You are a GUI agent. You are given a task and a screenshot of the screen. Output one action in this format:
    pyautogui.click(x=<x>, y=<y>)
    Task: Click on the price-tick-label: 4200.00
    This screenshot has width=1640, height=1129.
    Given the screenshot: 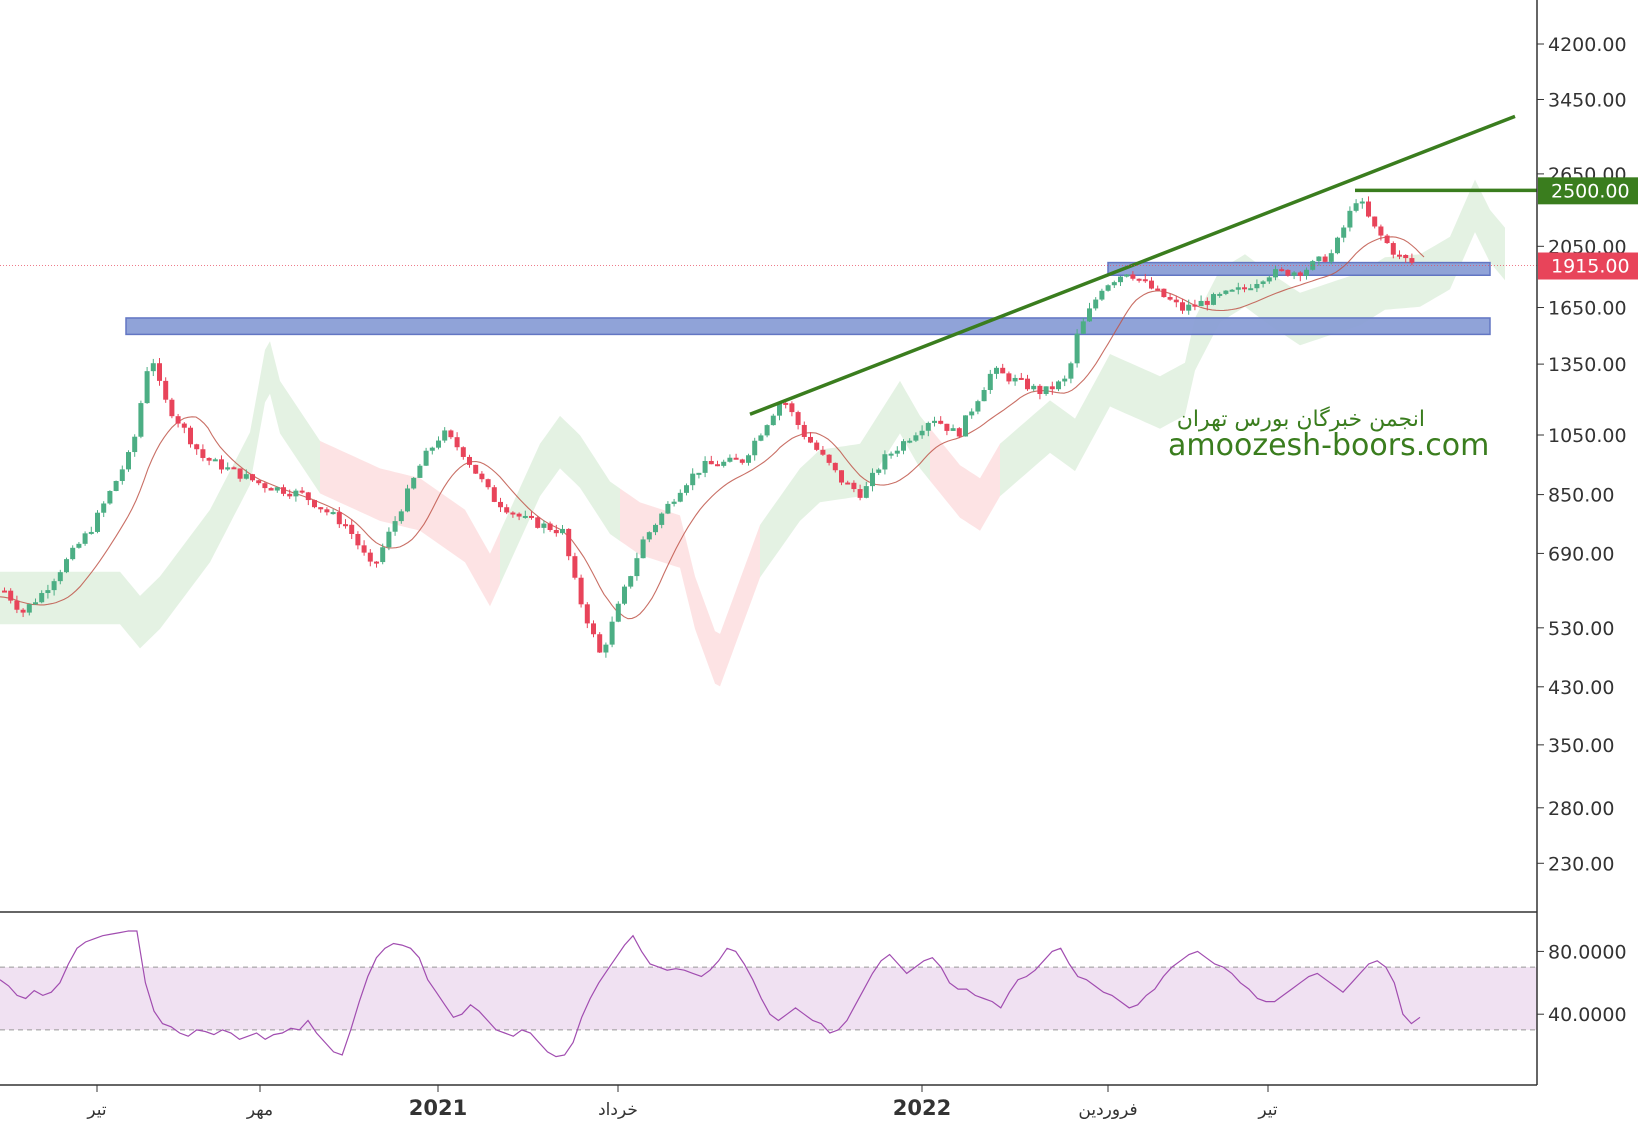 What is the action you would take?
    pyautogui.click(x=1587, y=45)
    